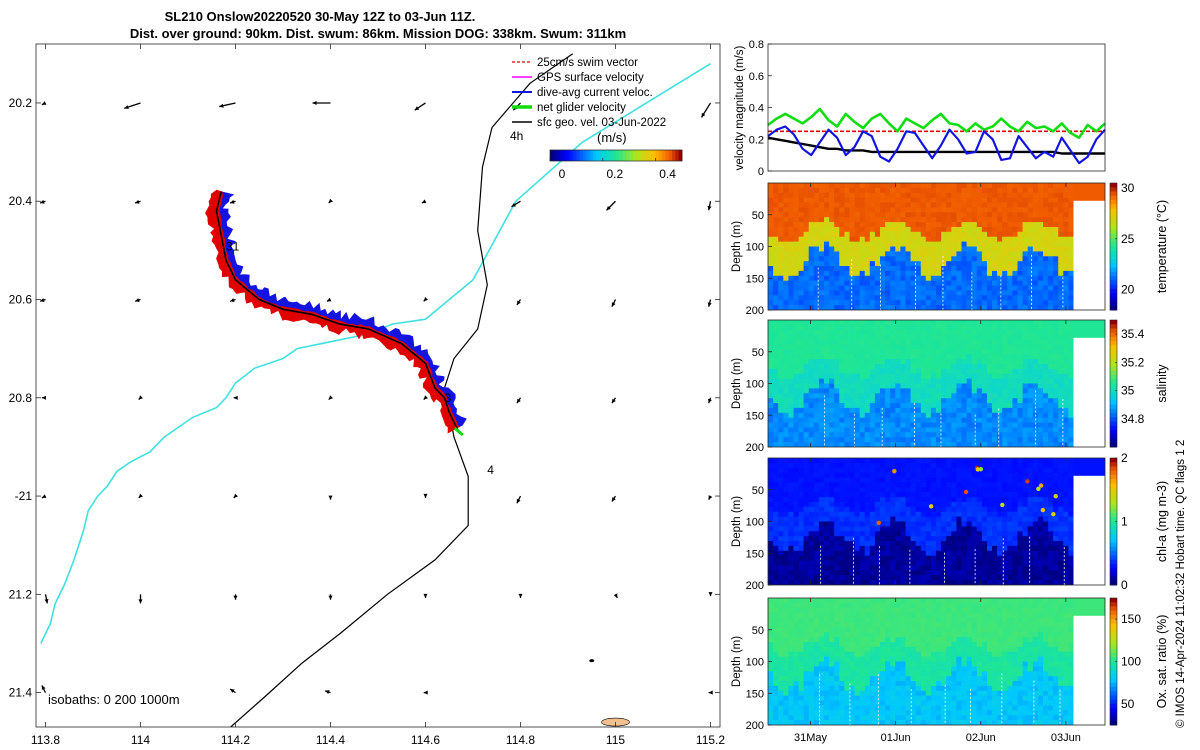 The height and width of the screenshot is (750, 1200). Describe the element at coordinates (337, 312) in the screenshot. I see `glider-track` at that location.